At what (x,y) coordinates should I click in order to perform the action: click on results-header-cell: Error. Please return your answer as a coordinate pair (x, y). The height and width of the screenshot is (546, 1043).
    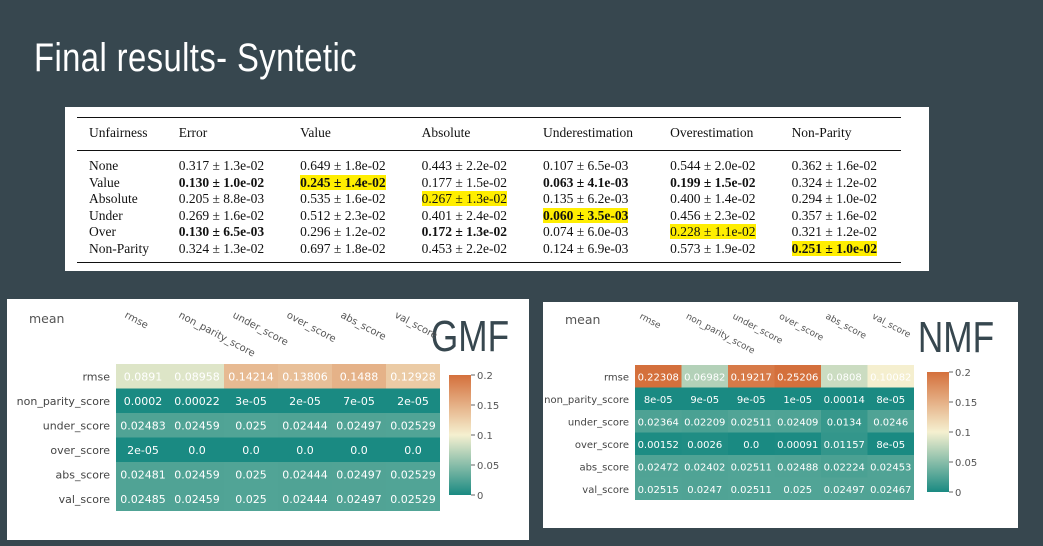
    Looking at the image, I should click on (227, 134).